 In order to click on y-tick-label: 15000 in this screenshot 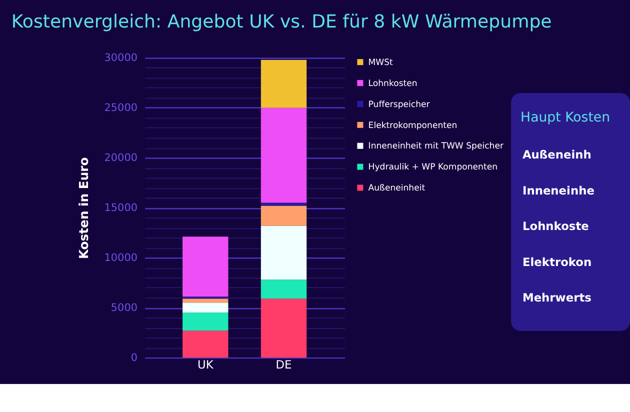, I will do `click(121, 208)`.